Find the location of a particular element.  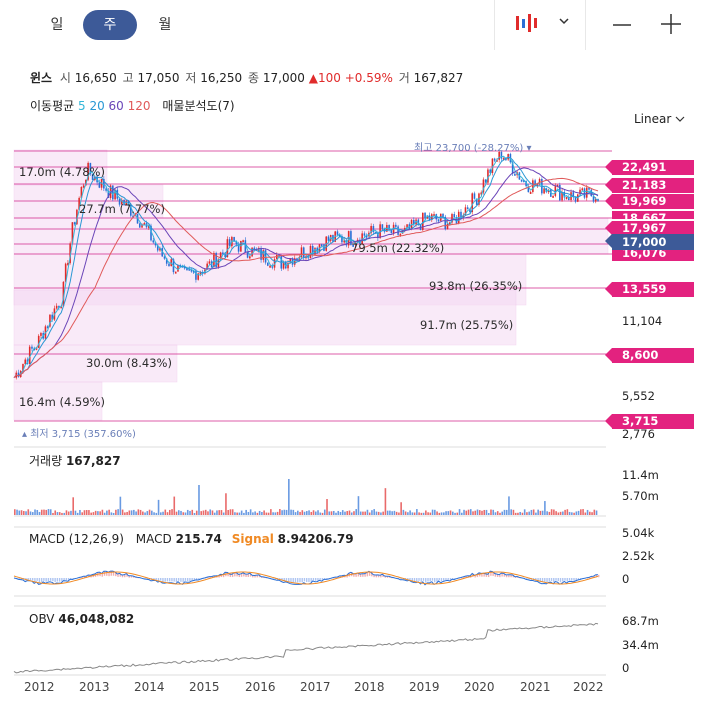

zoom-out-button is located at coordinates (622, 25).